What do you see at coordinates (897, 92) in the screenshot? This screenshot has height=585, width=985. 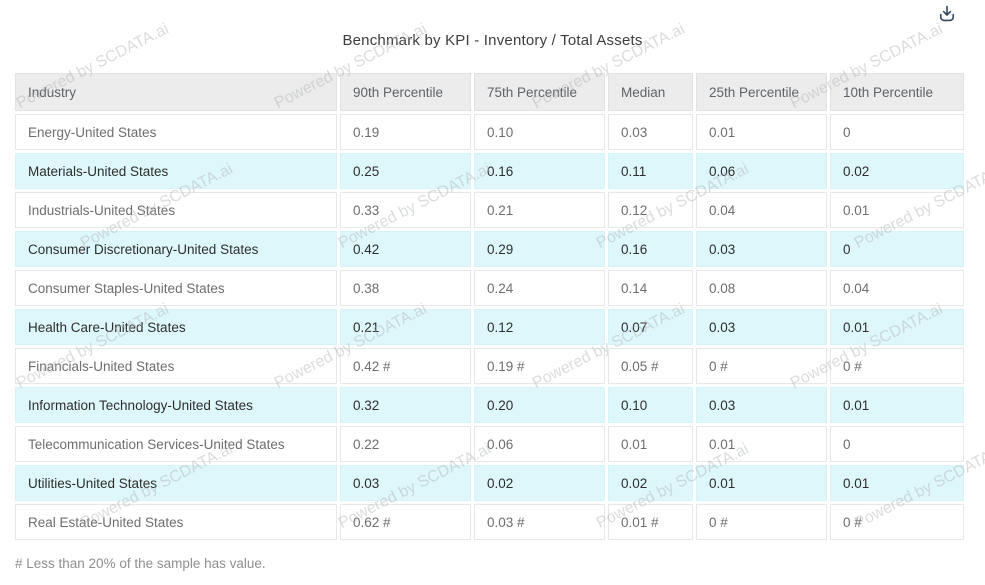 I see `column-header-10th-percentile: 10th Percentile` at bounding box center [897, 92].